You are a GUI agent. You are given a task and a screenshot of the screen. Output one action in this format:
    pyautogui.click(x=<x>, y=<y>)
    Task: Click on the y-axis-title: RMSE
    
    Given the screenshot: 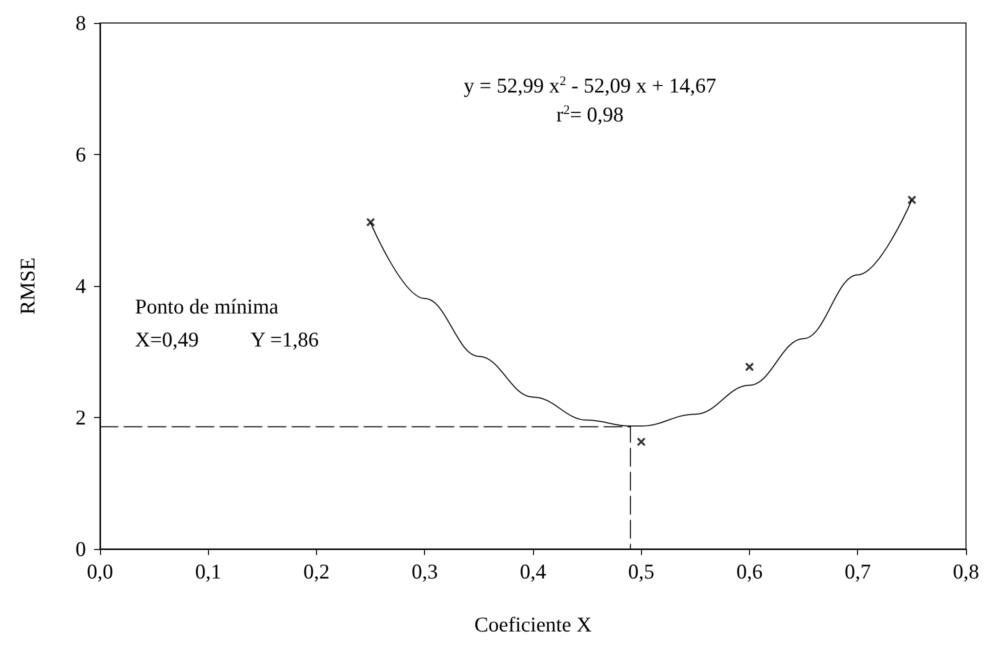 What is the action you would take?
    pyautogui.click(x=28, y=286)
    